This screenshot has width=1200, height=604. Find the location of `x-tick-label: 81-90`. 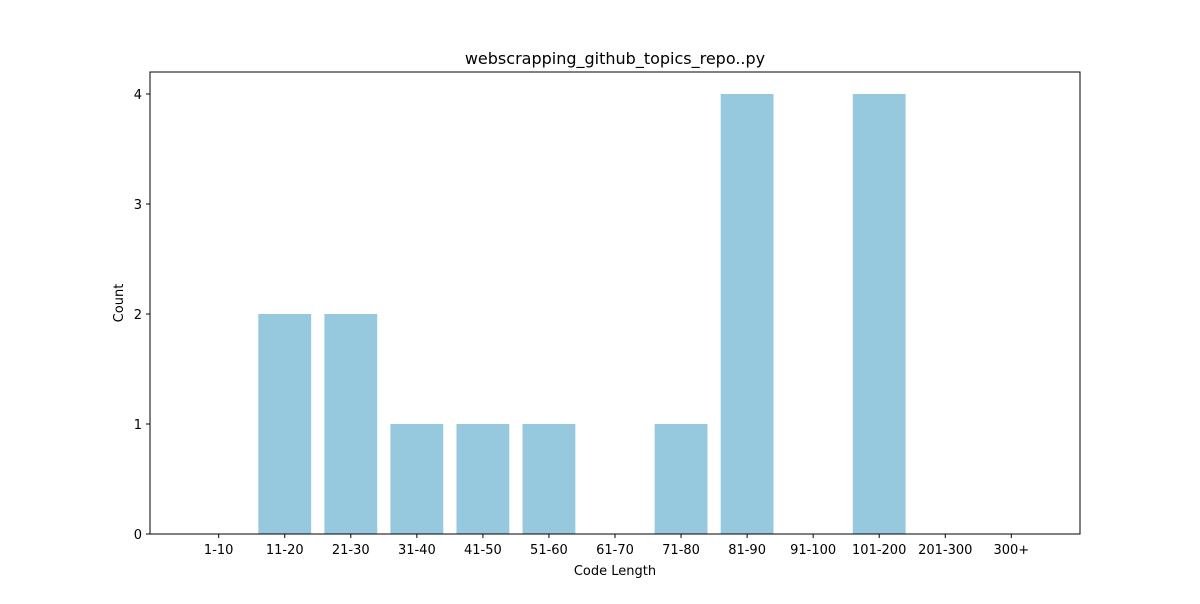

x-tick-label: 81-90 is located at coordinates (747, 550).